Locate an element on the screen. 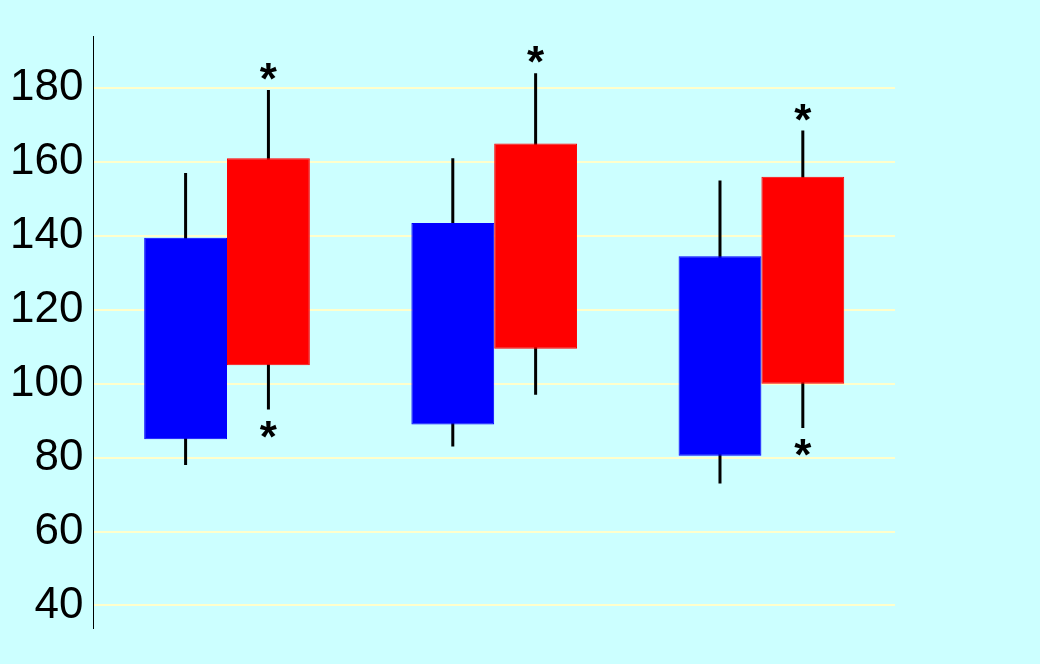  y-tick-label: 120 is located at coordinates (46, 306).